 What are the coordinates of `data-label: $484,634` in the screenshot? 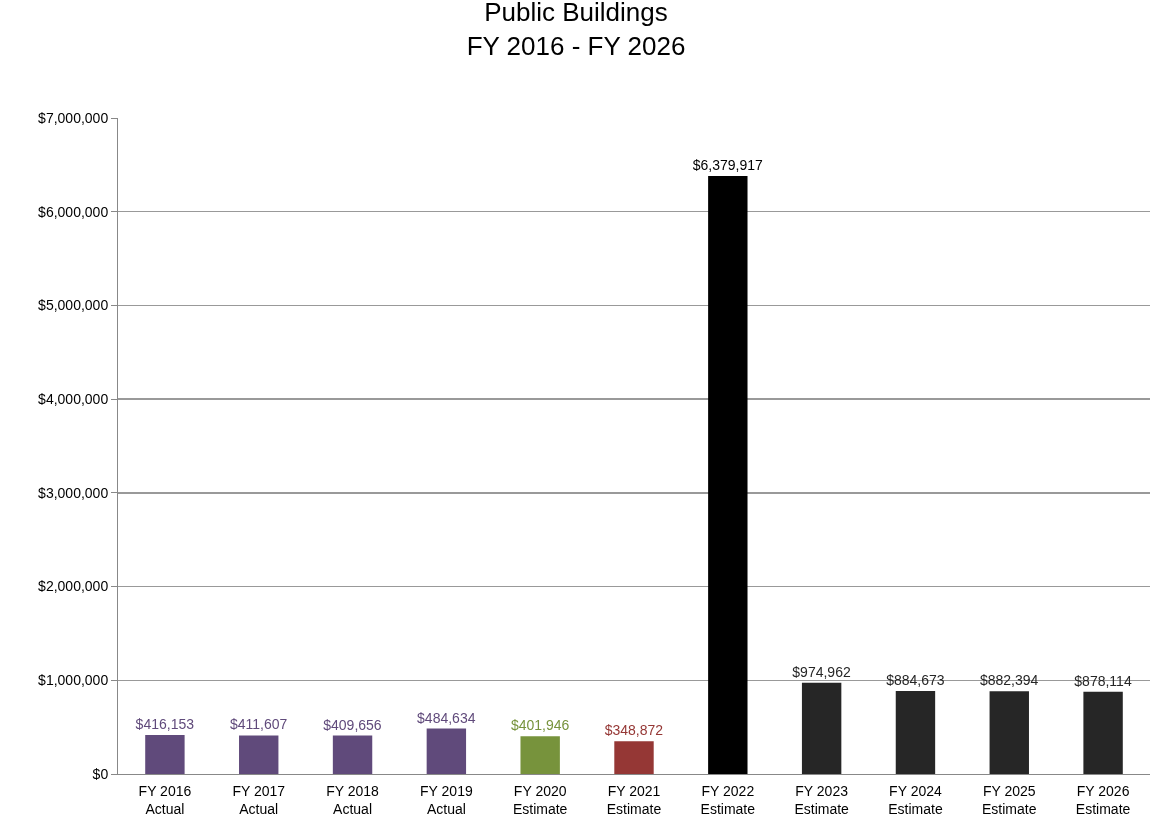 It's located at (446, 717).